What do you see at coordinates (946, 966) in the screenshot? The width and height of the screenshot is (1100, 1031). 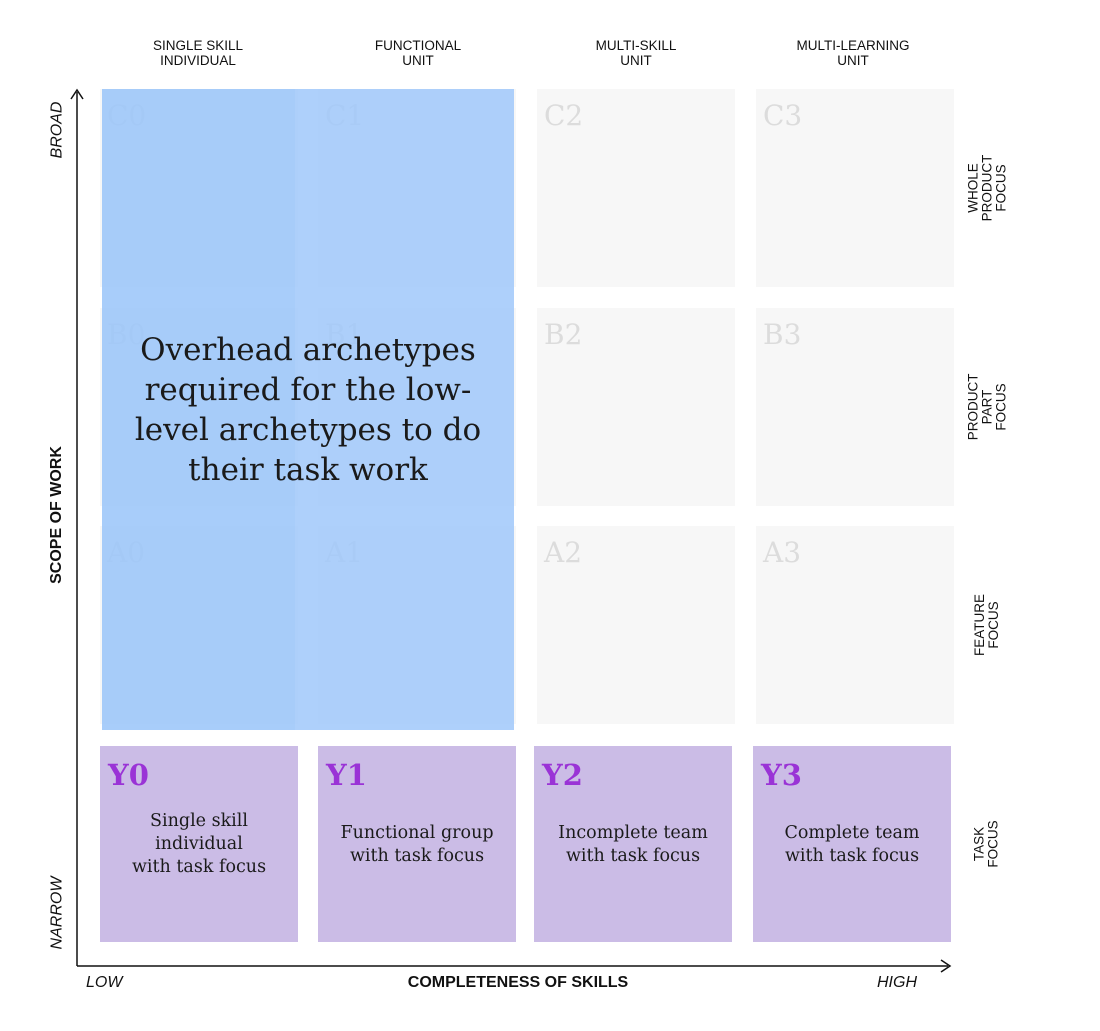 I see `x-axis-arrow` at bounding box center [946, 966].